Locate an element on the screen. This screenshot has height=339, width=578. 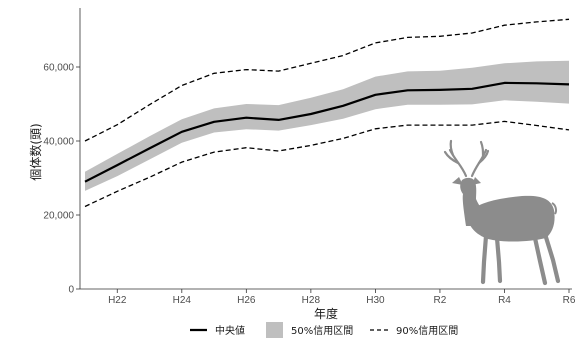
y-tick-label: 20,000 is located at coordinates (58, 216).